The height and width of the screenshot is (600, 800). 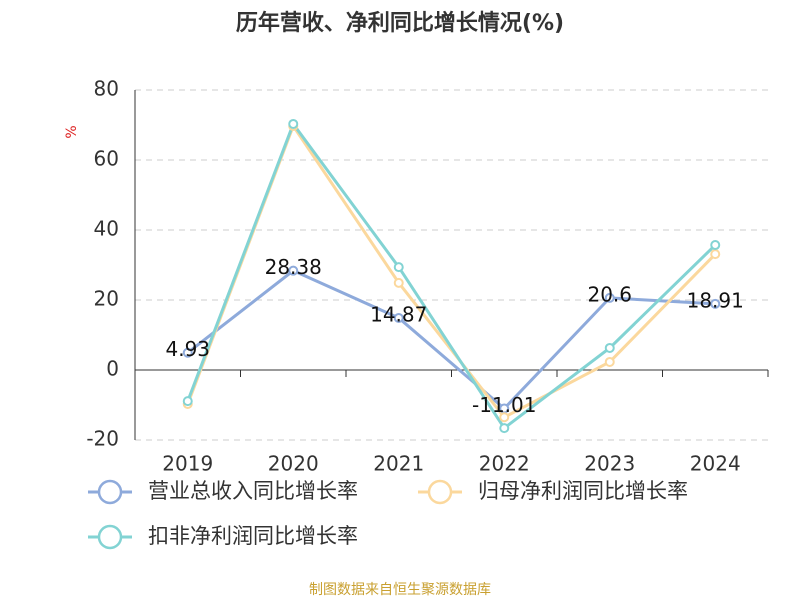 What do you see at coordinates (106, 299) in the screenshot?
I see `y-tick-label: 20` at bounding box center [106, 299].